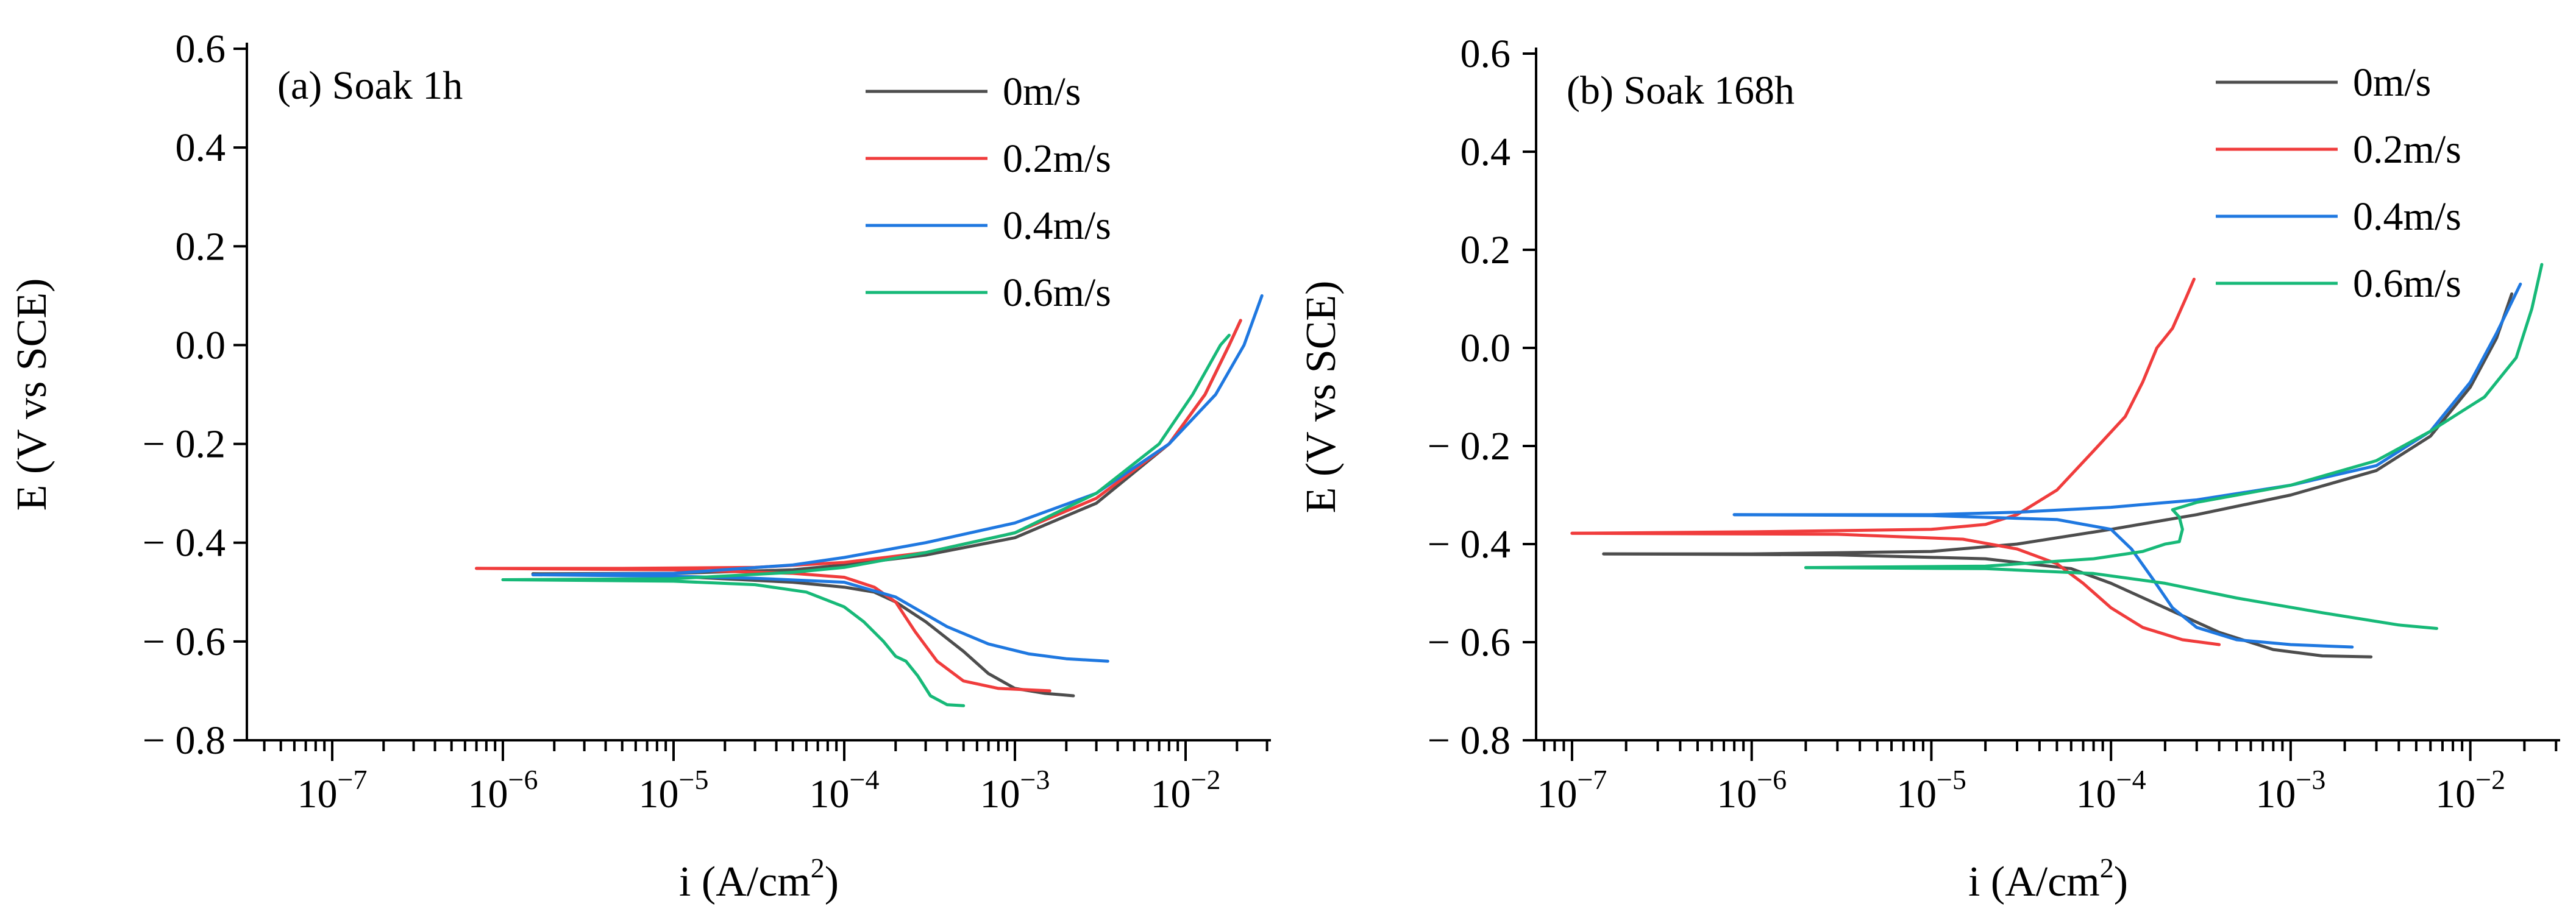 Image resolution: width=2576 pixels, height=920 pixels. Describe the element at coordinates (370, 85) in the screenshot. I see `panel-title: (a) Soak 1h` at that location.